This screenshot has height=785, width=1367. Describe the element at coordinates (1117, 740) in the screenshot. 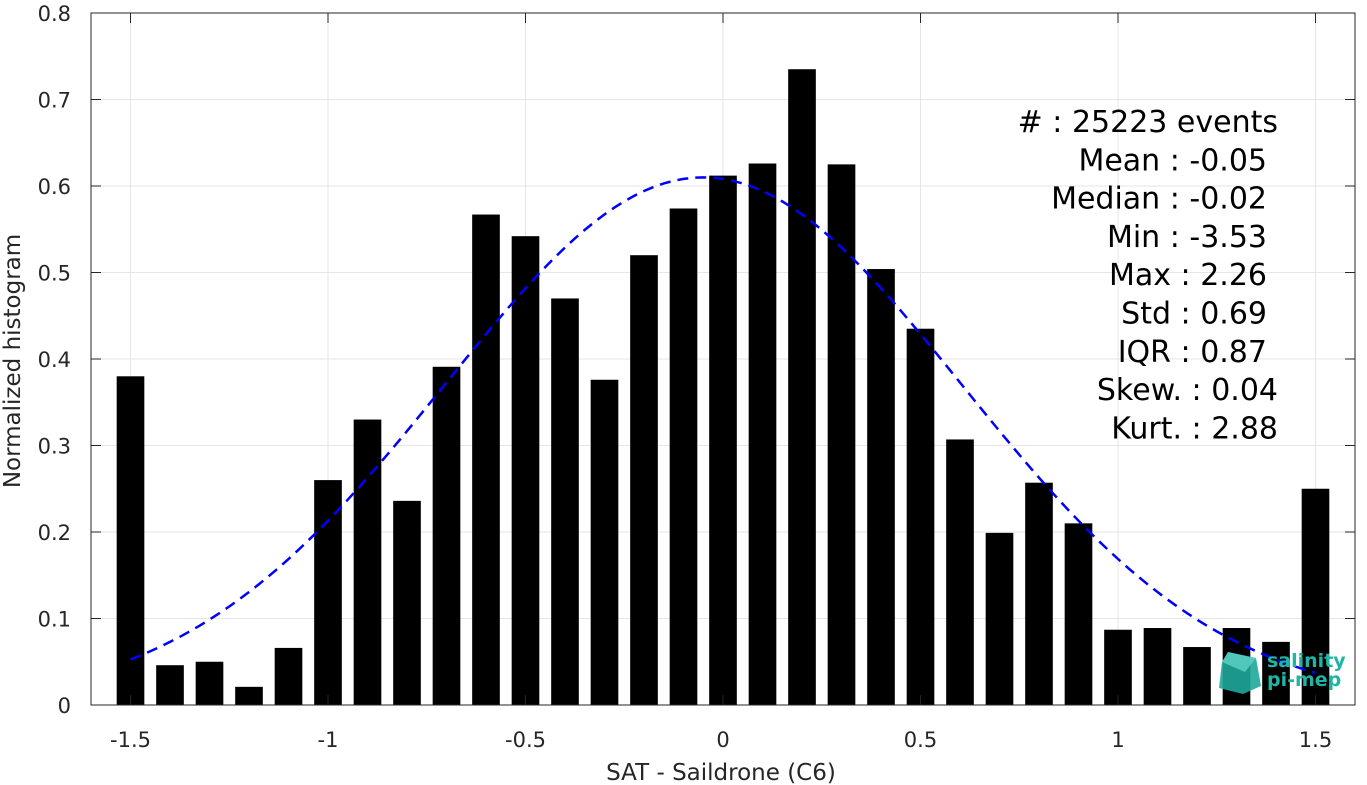

I see `x-tick-label-5: 1` at that location.